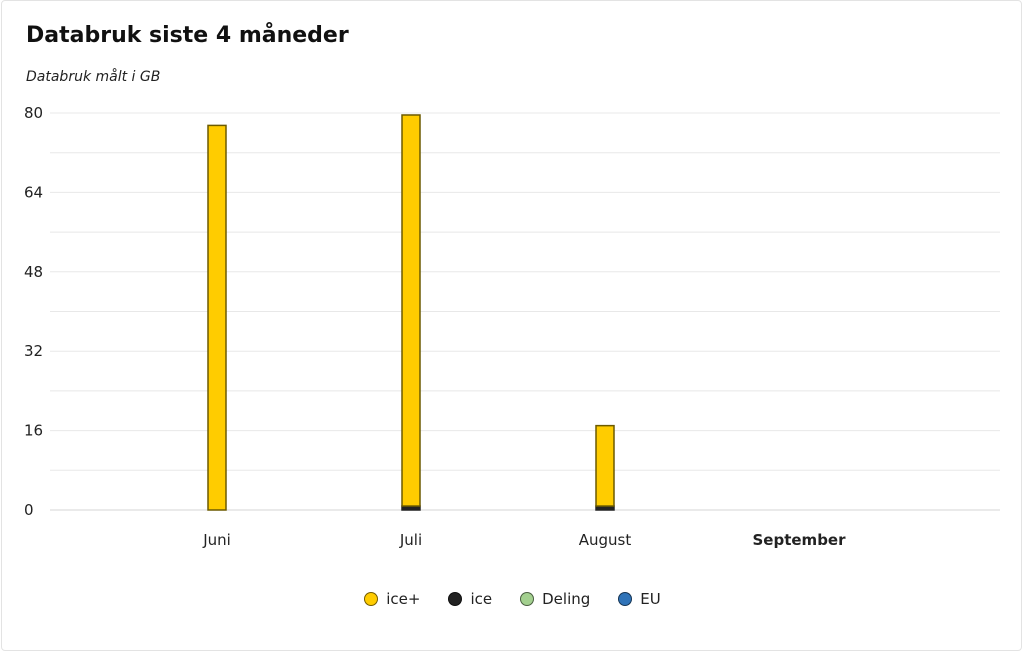 Image resolution: width=1025 pixels, height=654 pixels. I want to click on legend-label: ice+, so click(403, 599).